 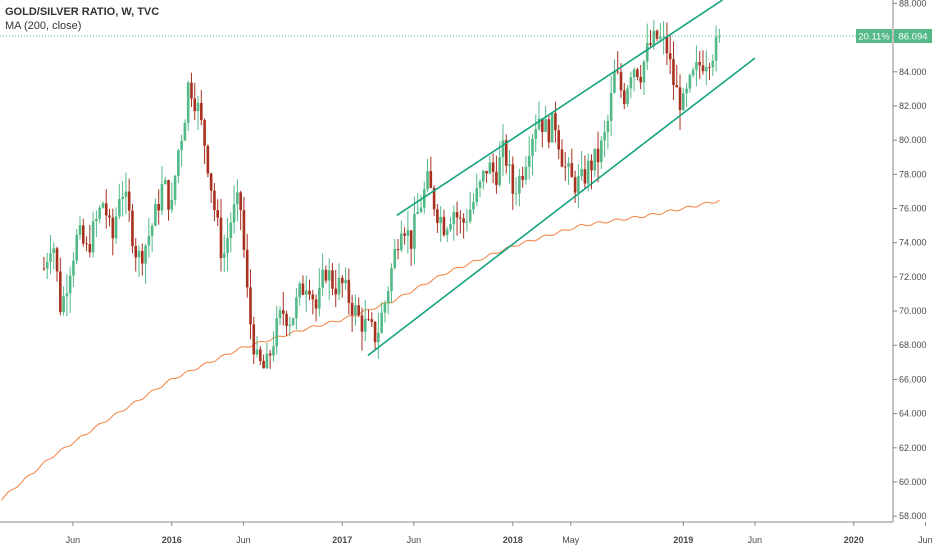 I want to click on price-tick-label: 58.000, so click(x=913, y=516).